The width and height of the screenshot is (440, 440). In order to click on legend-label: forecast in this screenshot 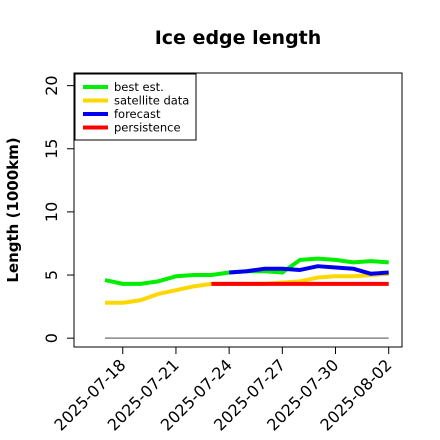, I will do `click(137, 114)`.